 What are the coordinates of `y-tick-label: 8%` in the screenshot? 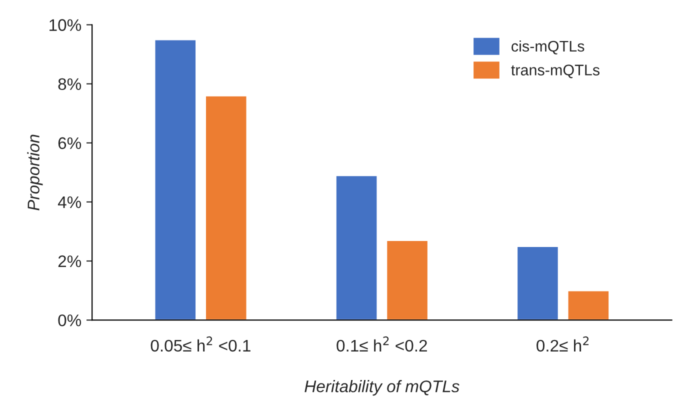 It's located at (70, 84).